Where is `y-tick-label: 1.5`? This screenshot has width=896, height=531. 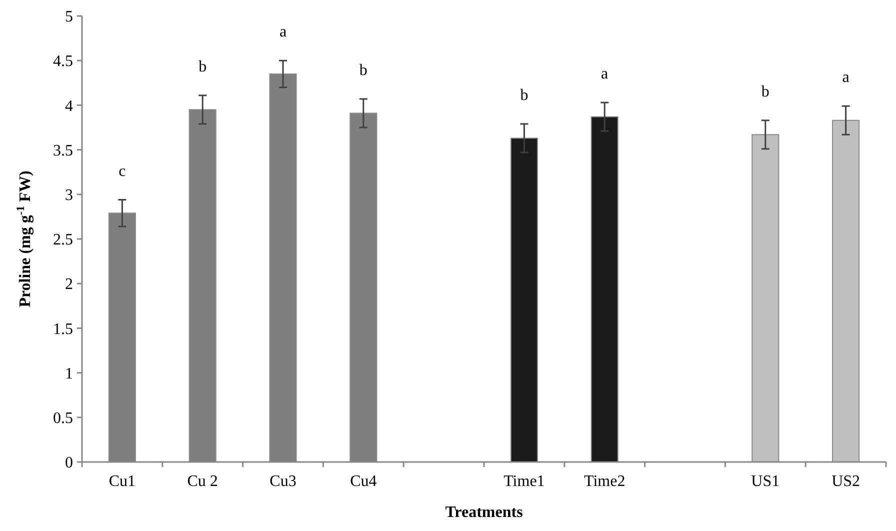
y-tick-label: 1.5 is located at coordinates (63, 329).